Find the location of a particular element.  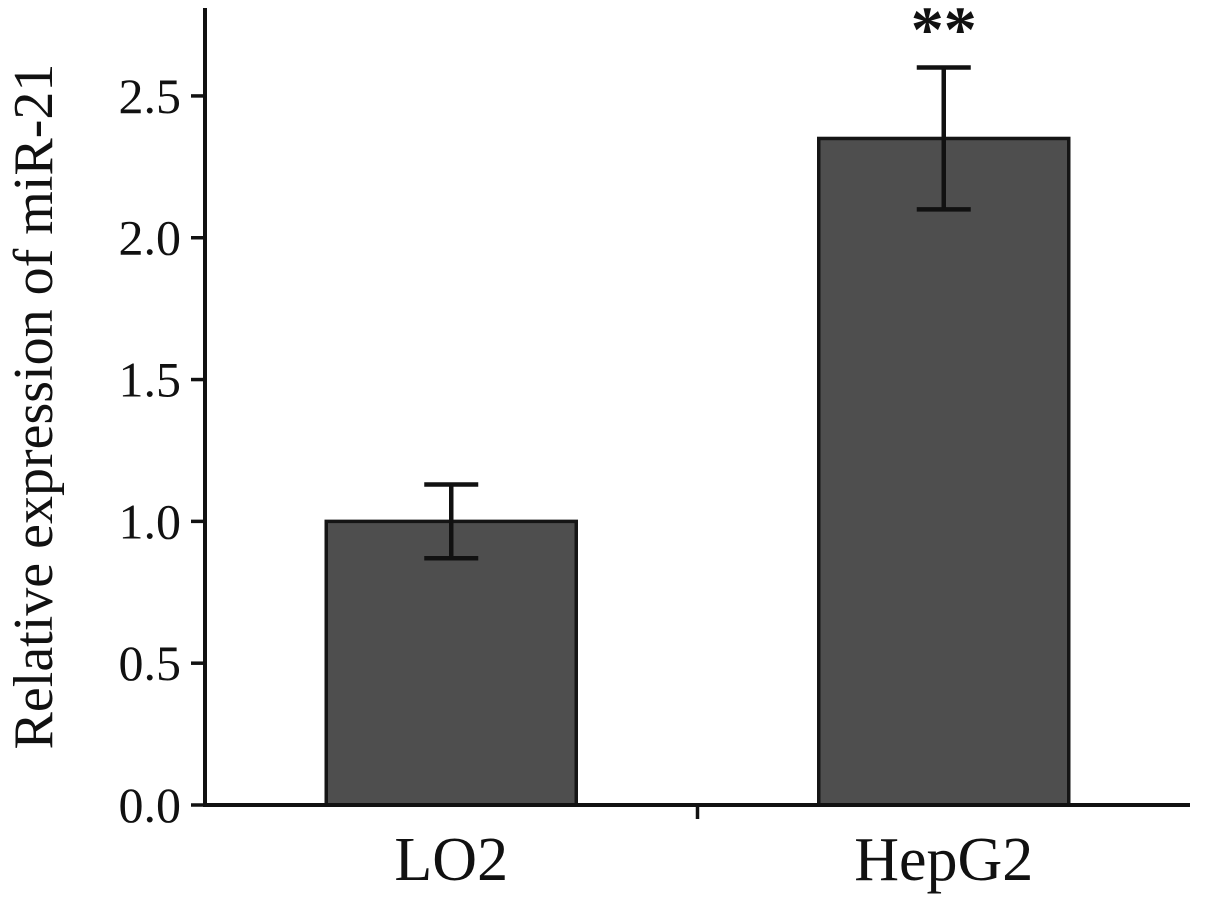

x-category-label-lo2: LO2 is located at coordinates (451, 860).